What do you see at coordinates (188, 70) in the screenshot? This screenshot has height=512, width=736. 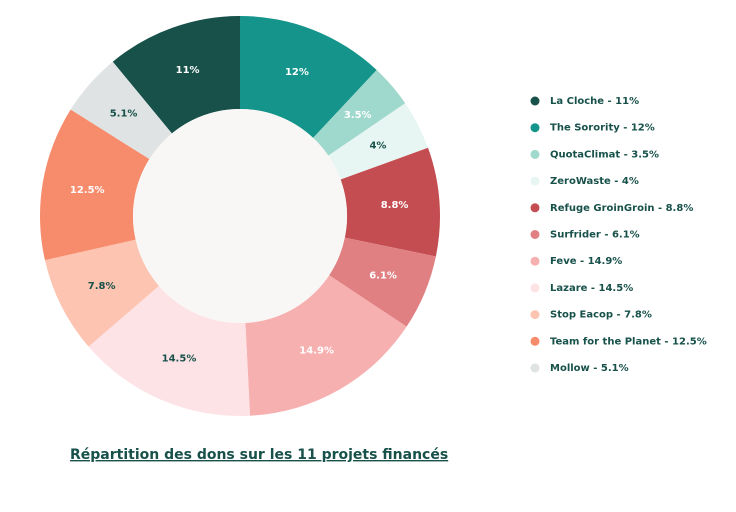 I see `slice-label: 11%` at bounding box center [188, 70].